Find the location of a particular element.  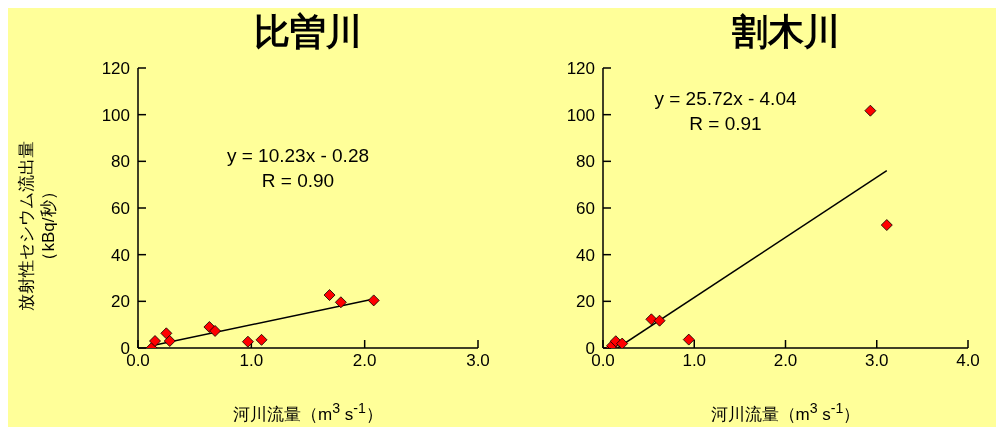

annotation: R = 0.91 is located at coordinates (725, 123).